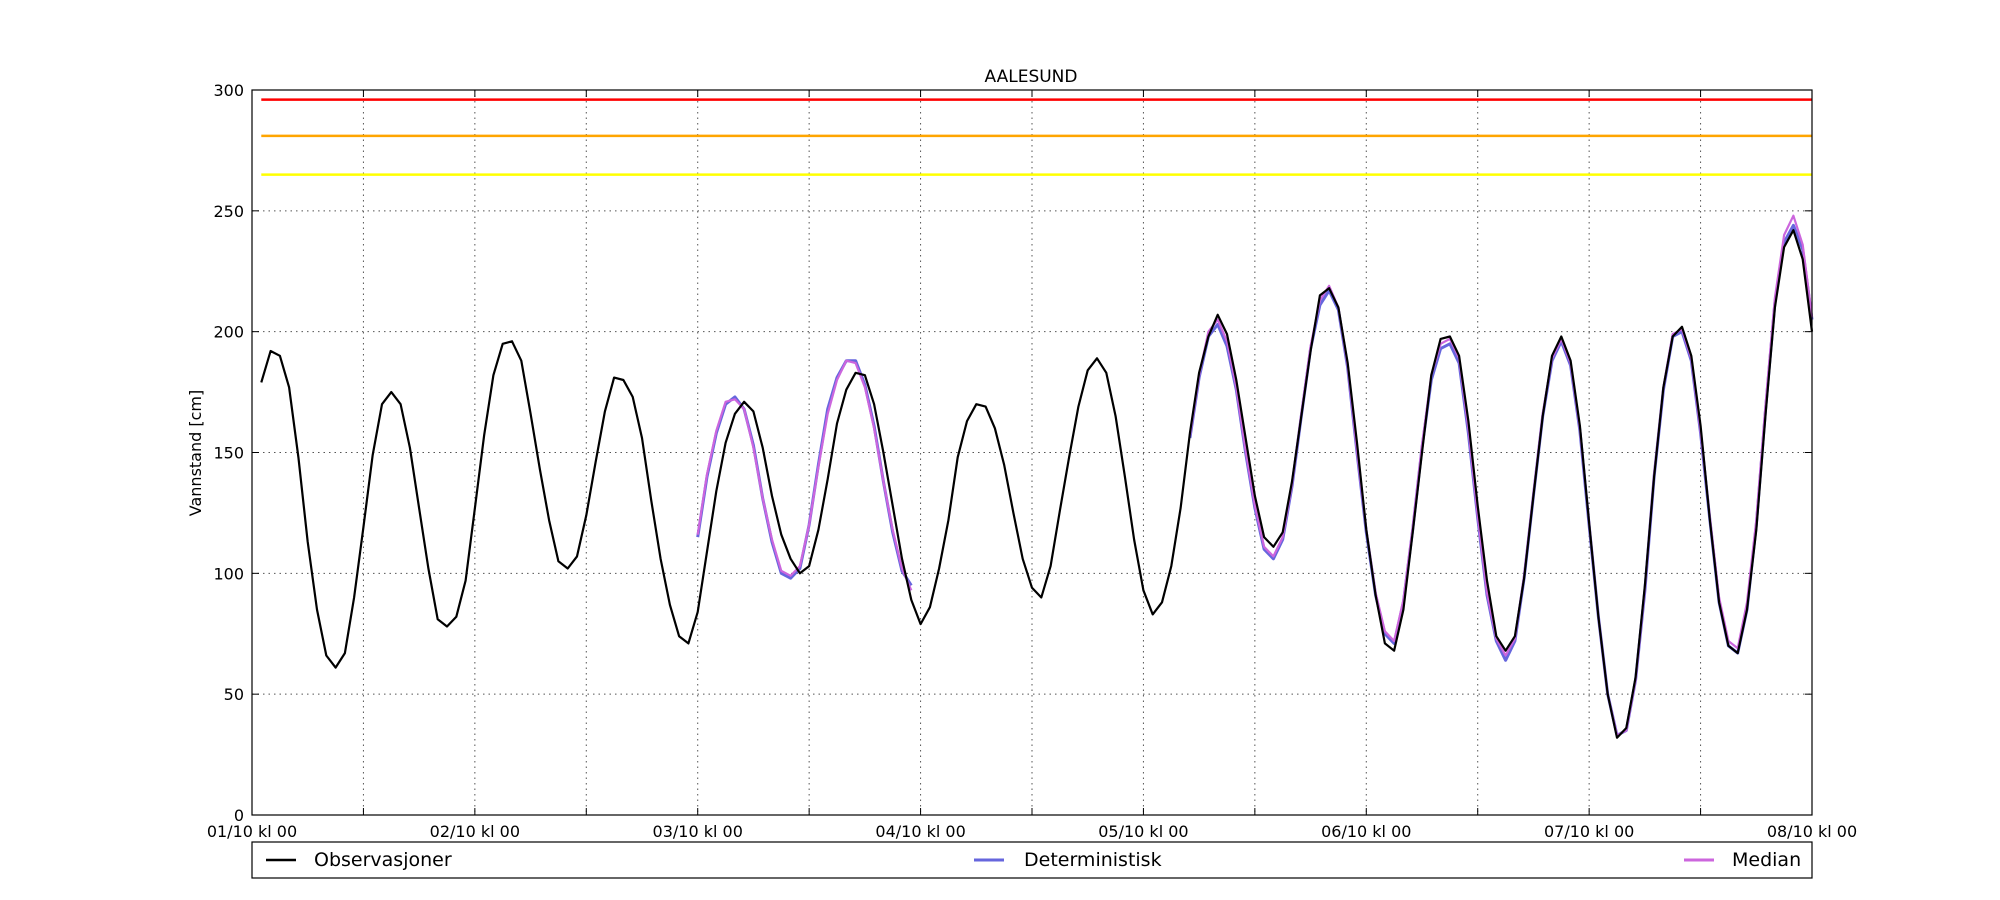  I want to click on legend-label-observasjoner: Observasjoner, so click(383, 860).